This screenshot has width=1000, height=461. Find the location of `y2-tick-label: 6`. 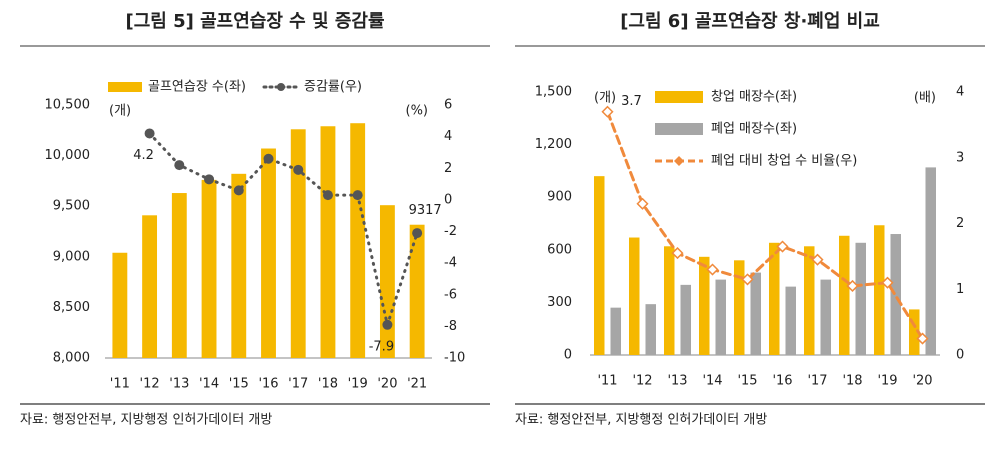

y2-tick-label: 6 is located at coordinates (448, 105).